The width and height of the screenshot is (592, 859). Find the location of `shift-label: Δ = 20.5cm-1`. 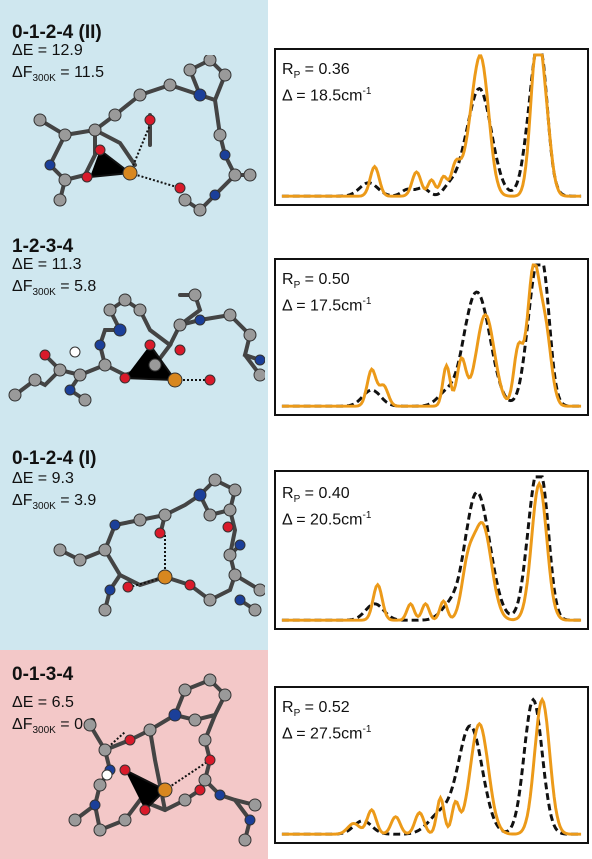

shift-label: Δ = 20.5cm-1 is located at coordinates (326, 517).